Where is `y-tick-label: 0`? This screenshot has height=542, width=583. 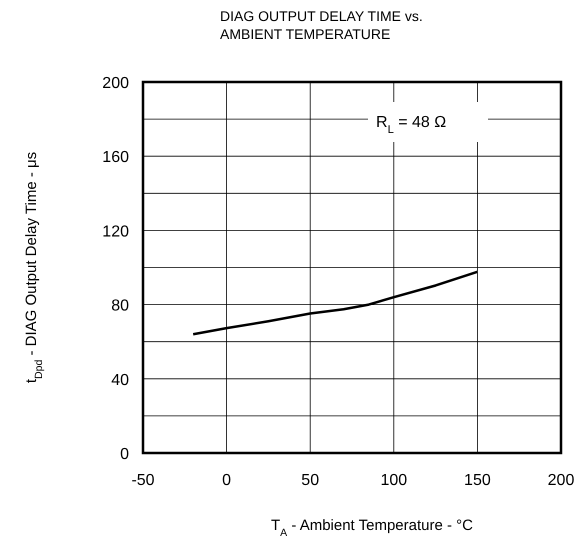 y-tick-label: 0 is located at coordinates (125, 454).